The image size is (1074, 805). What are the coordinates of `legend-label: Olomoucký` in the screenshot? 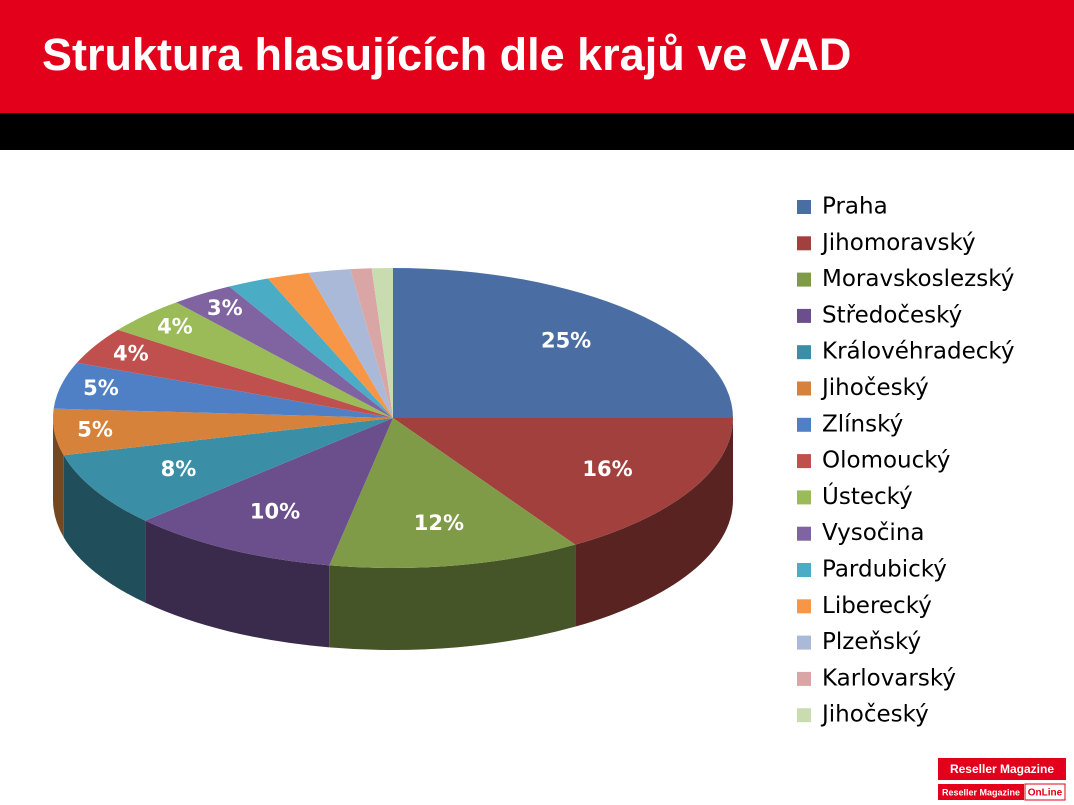 It's located at (886, 461).